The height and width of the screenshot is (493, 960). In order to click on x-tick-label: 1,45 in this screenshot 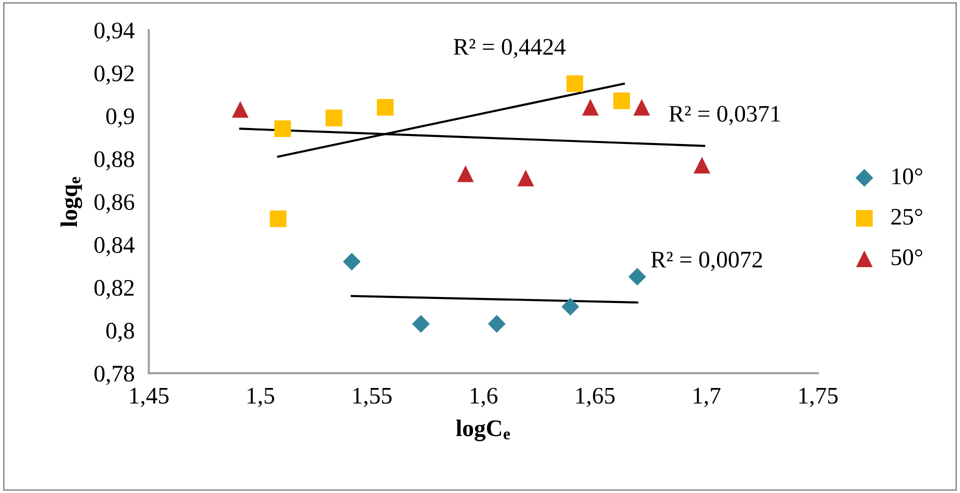, I will do `click(149, 398)`.